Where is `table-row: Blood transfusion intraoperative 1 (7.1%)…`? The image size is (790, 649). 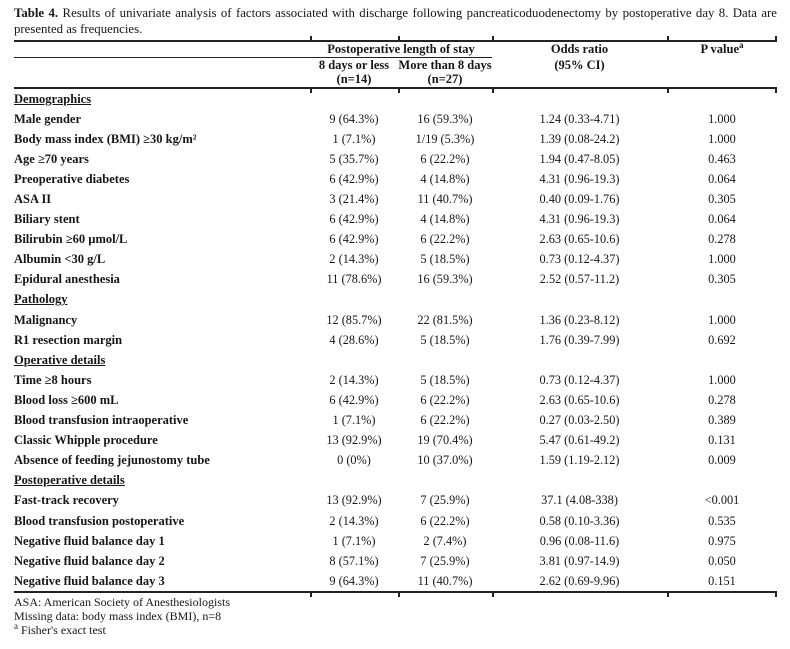 table-row: Blood transfusion intraoperative 1 (7.1%)… is located at coordinates (395, 421).